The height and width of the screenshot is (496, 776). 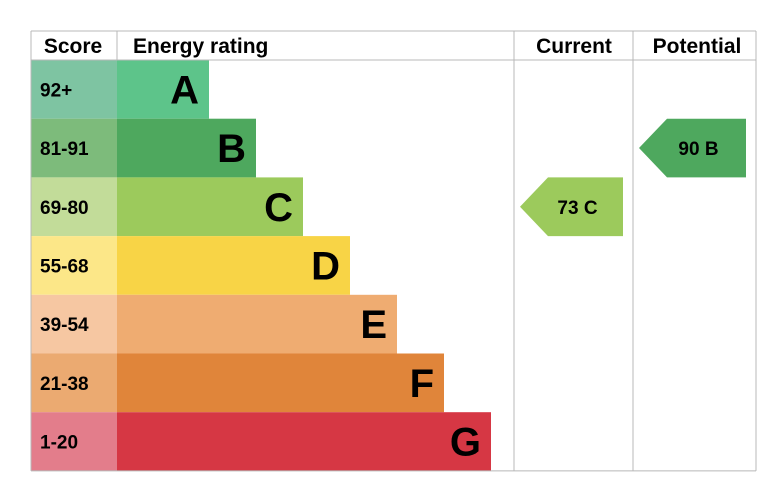 What do you see at coordinates (697, 46) in the screenshot?
I see `header-potential: Potential` at bounding box center [697, 46].